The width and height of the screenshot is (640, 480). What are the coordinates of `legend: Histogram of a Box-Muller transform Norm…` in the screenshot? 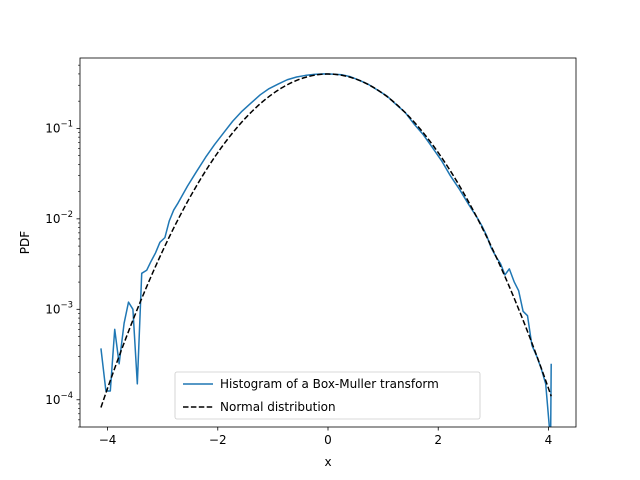 It's located at (327, 395).